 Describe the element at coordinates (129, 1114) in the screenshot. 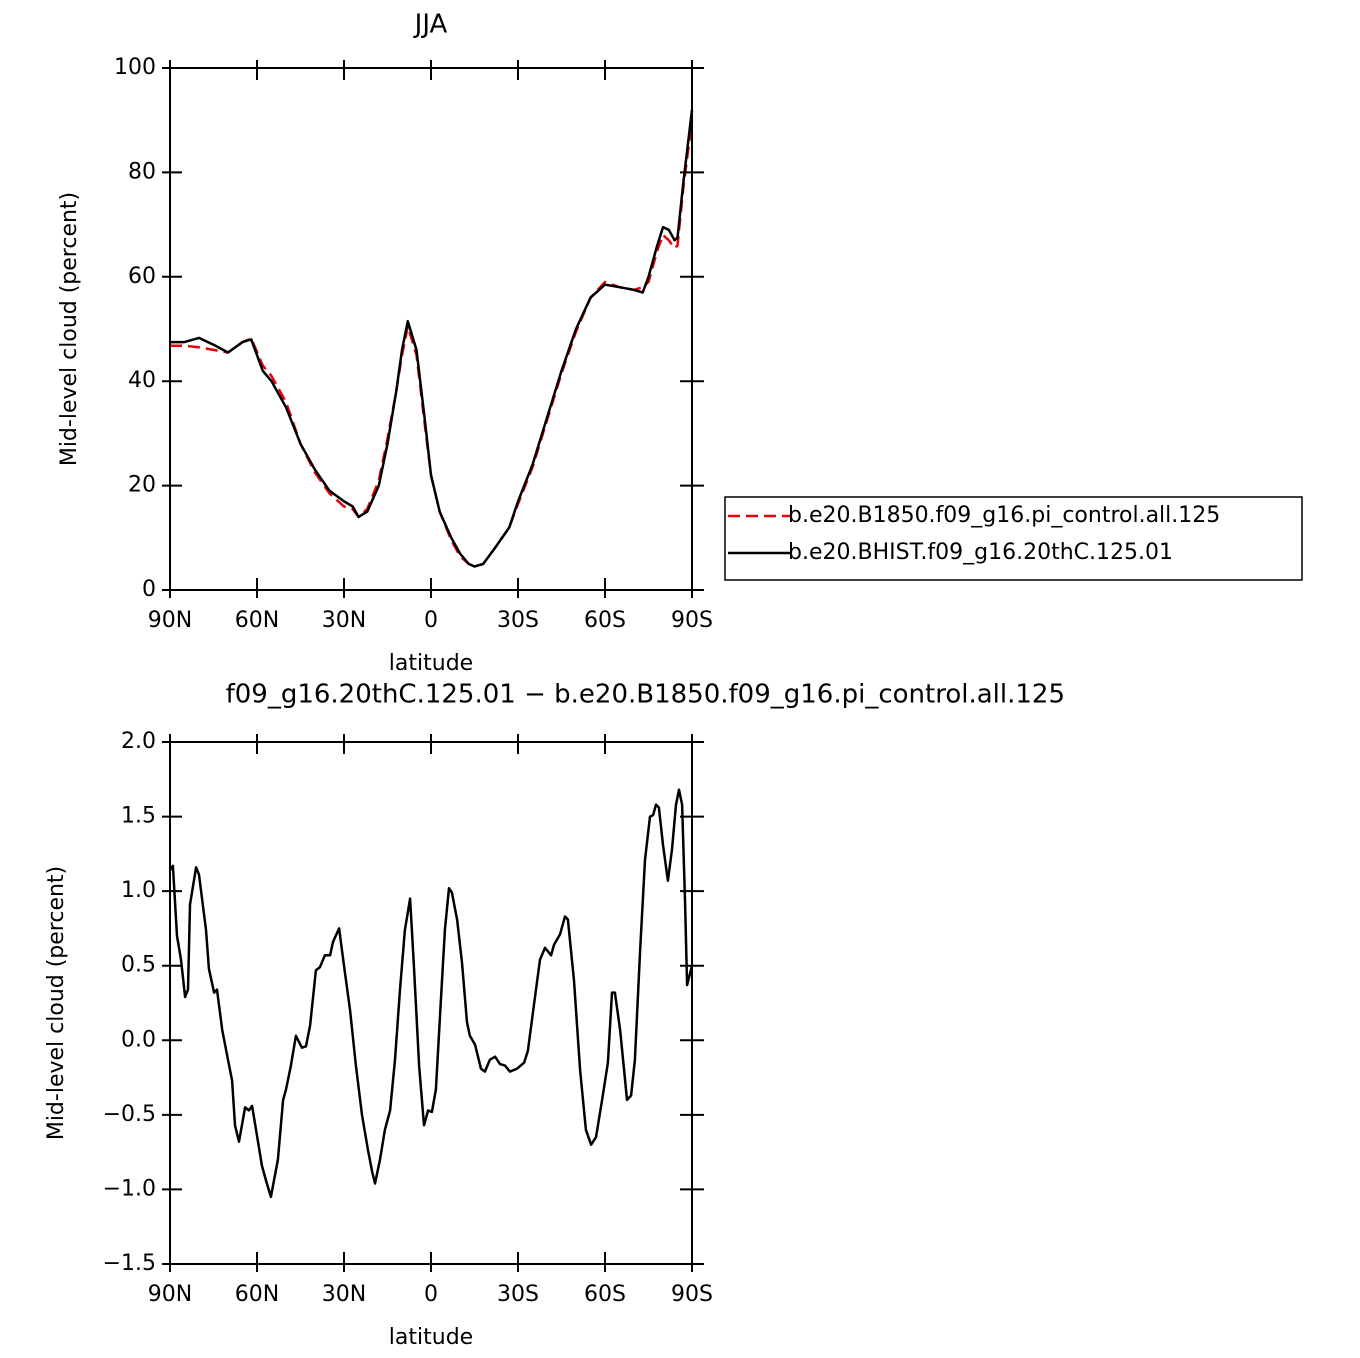

I see `y-tick-label: −0.5` at that location.